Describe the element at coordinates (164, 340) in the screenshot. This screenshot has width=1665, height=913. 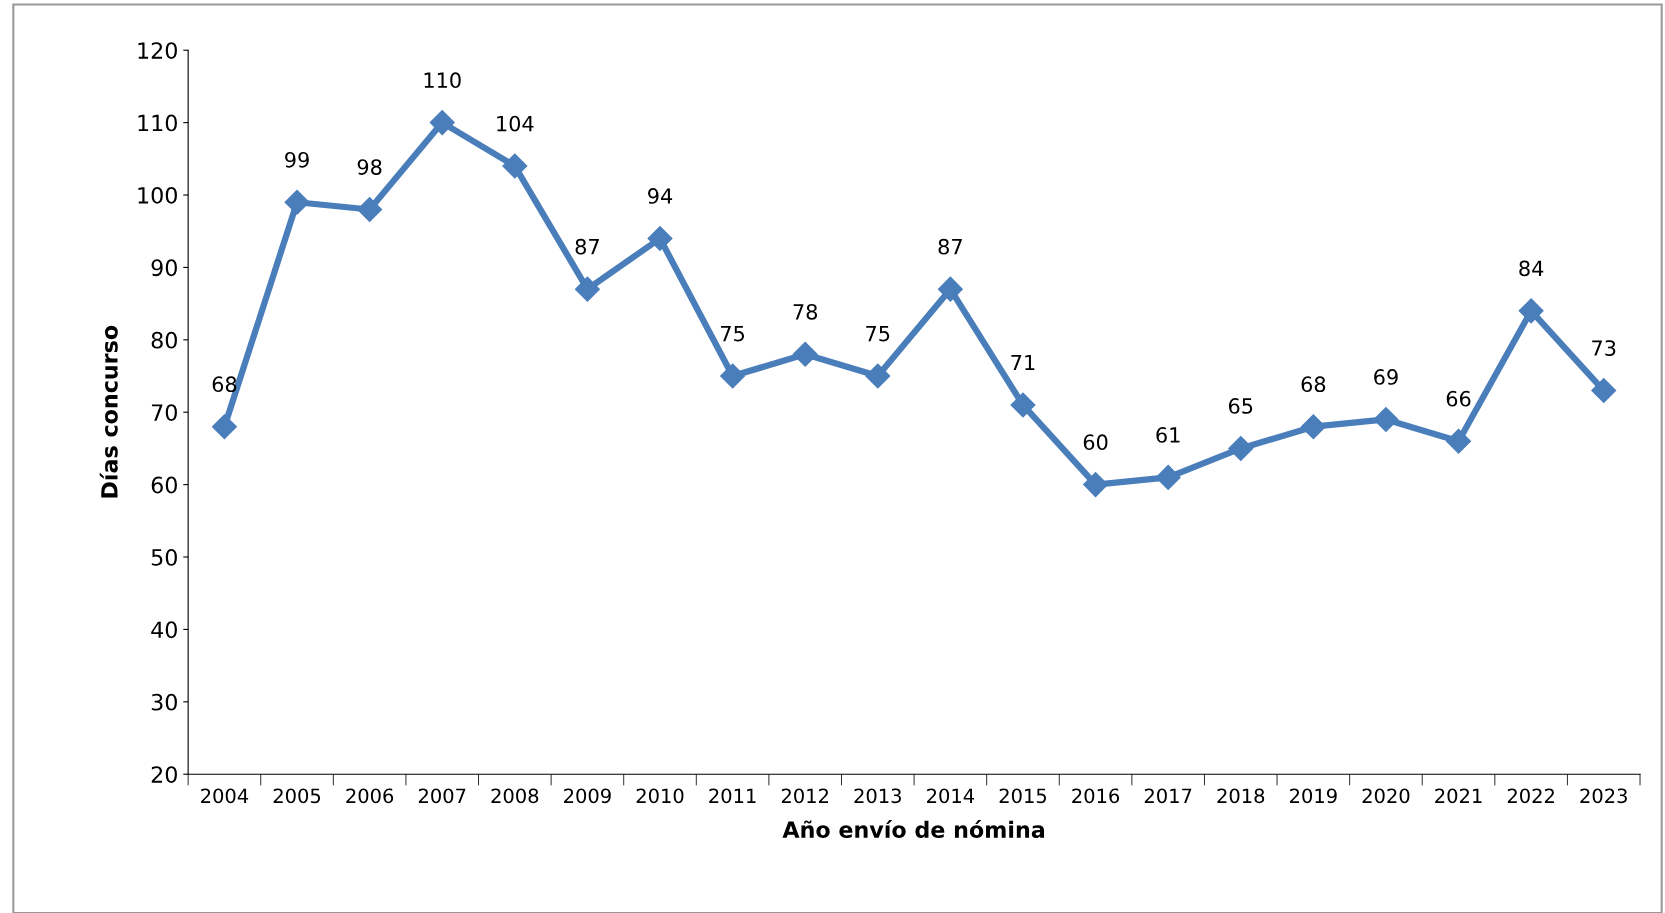
I see `y-tick-label: 80` at that location.